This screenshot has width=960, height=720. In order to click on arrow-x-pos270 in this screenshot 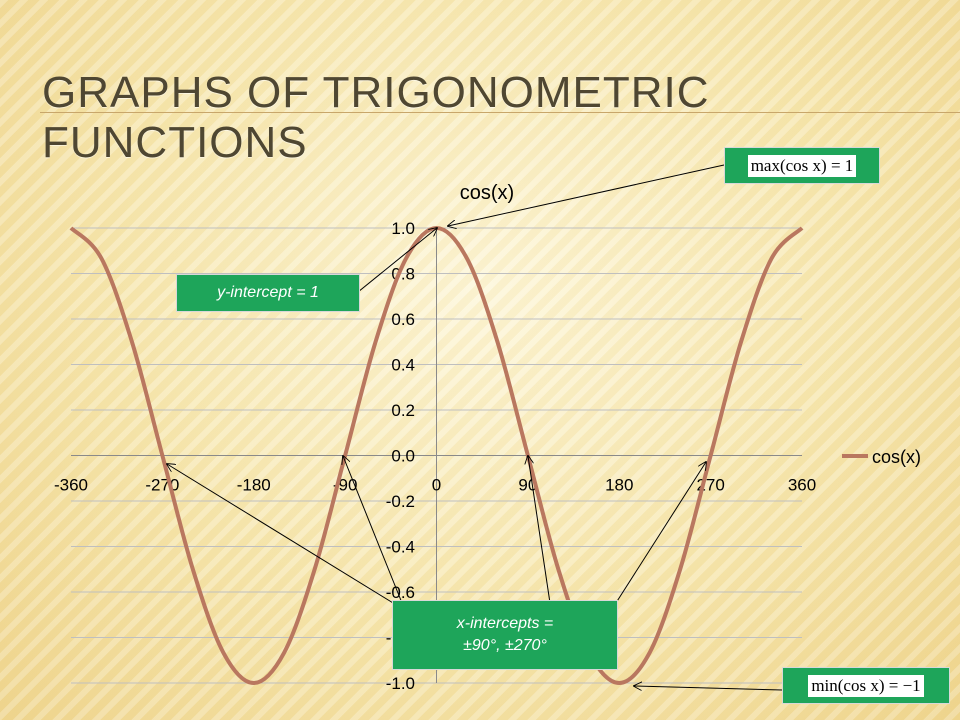, I will do `click(659, 534)`.